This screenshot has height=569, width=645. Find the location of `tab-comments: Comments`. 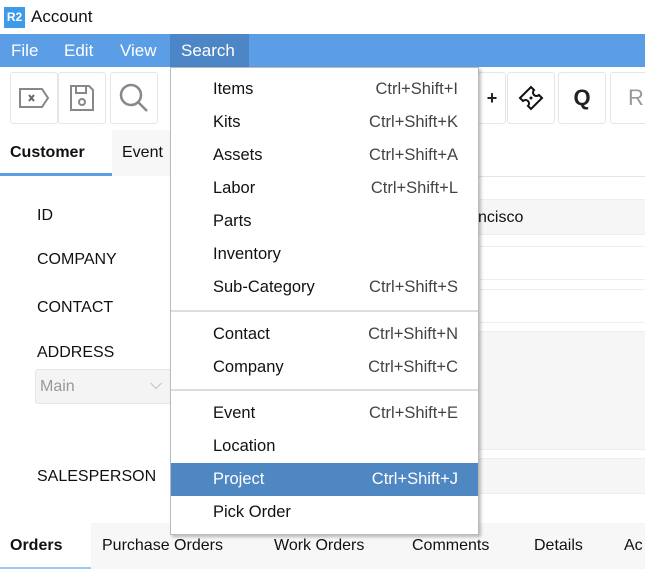

tab-comments: Comments is located at coordinates (451, 545).